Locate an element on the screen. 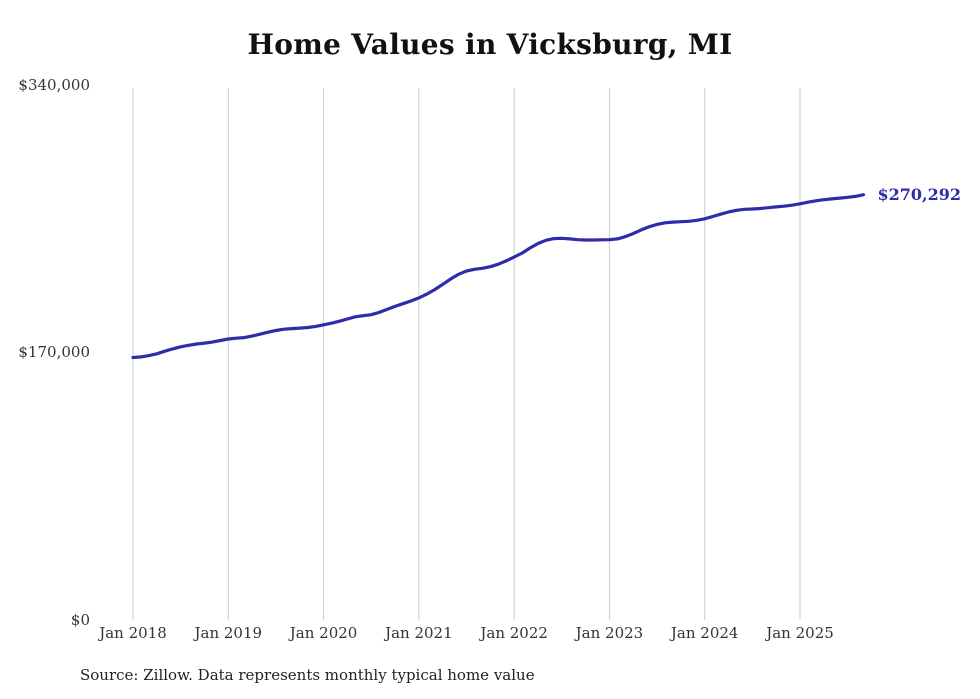  y-axis-tick-label-340000: $340,000 is located at coordinates (54, 85).